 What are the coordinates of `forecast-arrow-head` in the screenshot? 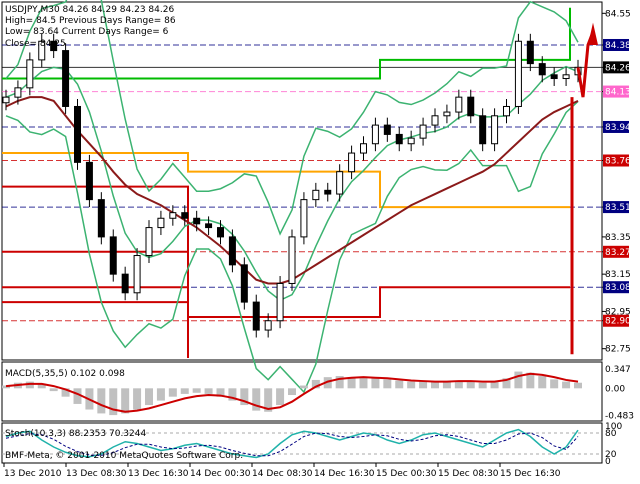 It's located at (593, 33).